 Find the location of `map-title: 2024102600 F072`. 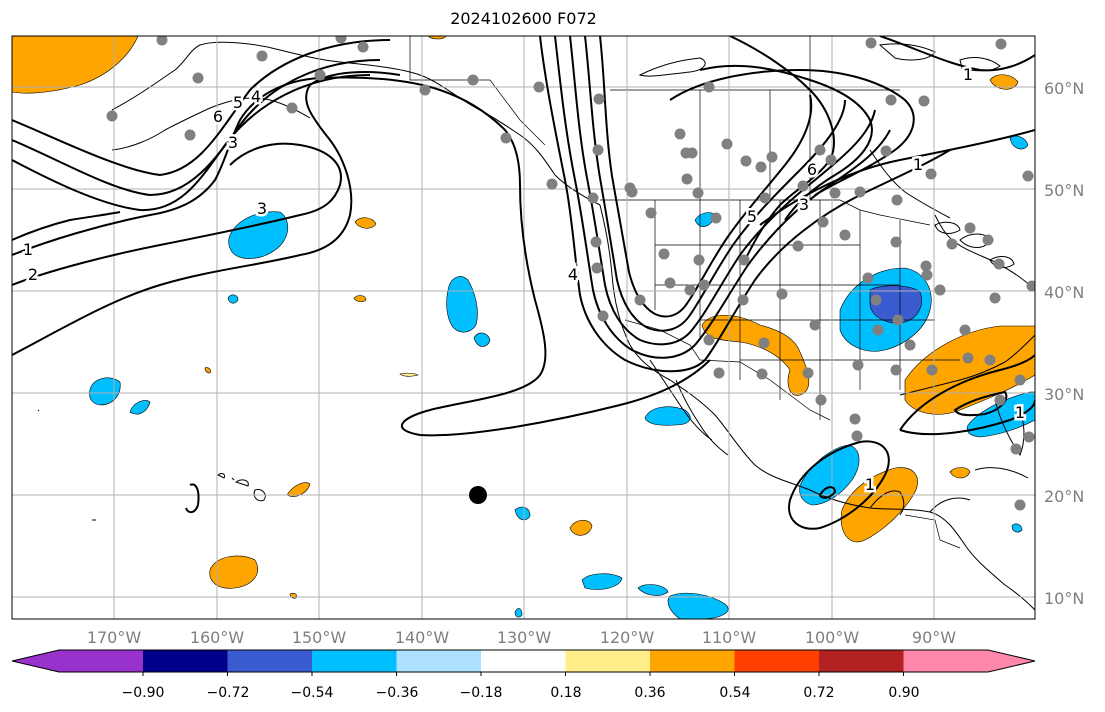

map-title: 2024102600 F072 is located at coordinates (523, 18).